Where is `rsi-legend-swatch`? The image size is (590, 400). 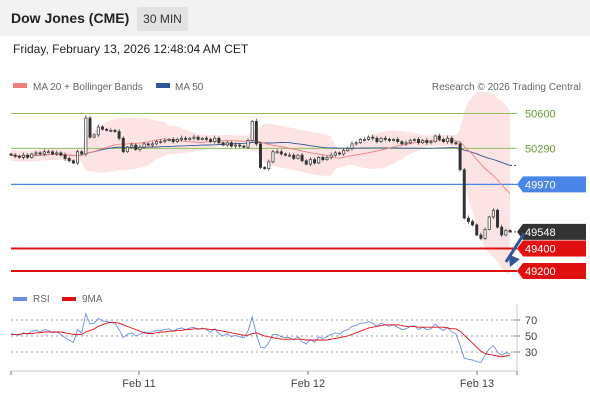 rsi-legend-swatch is located at coordinates (20, 299).